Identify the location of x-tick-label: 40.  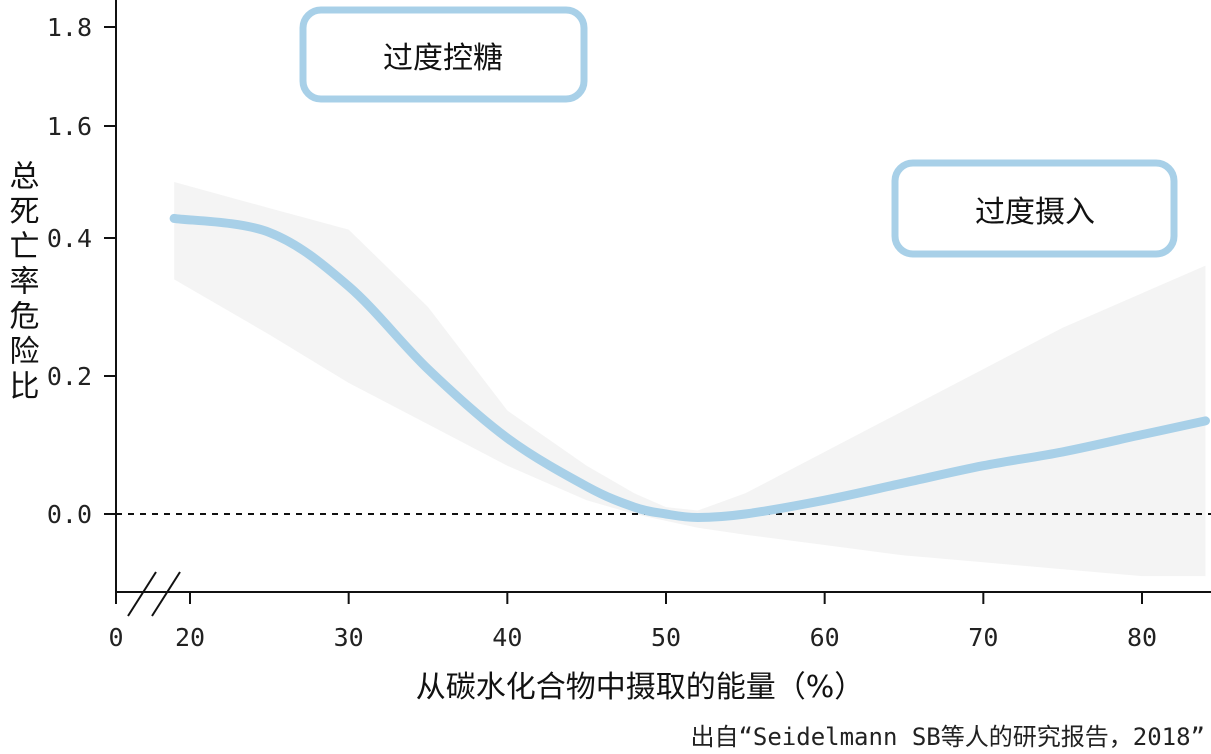
(507, 637).